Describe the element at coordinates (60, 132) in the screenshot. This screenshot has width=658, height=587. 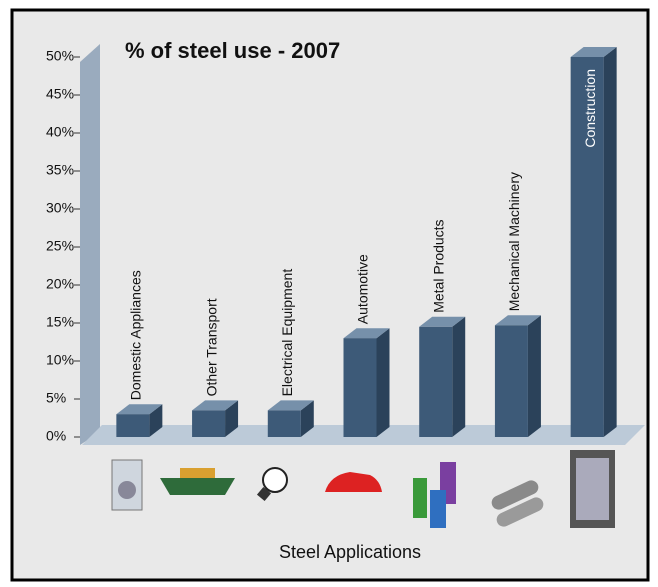
I see `y-tick-label: 40%` at that location.